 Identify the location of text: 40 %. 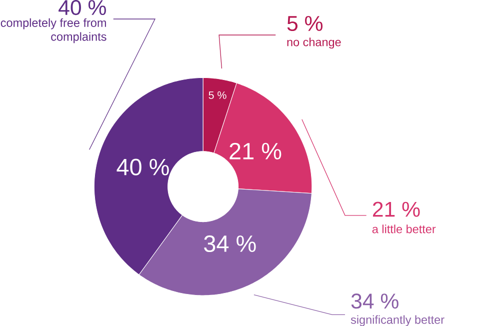
(82, 8).